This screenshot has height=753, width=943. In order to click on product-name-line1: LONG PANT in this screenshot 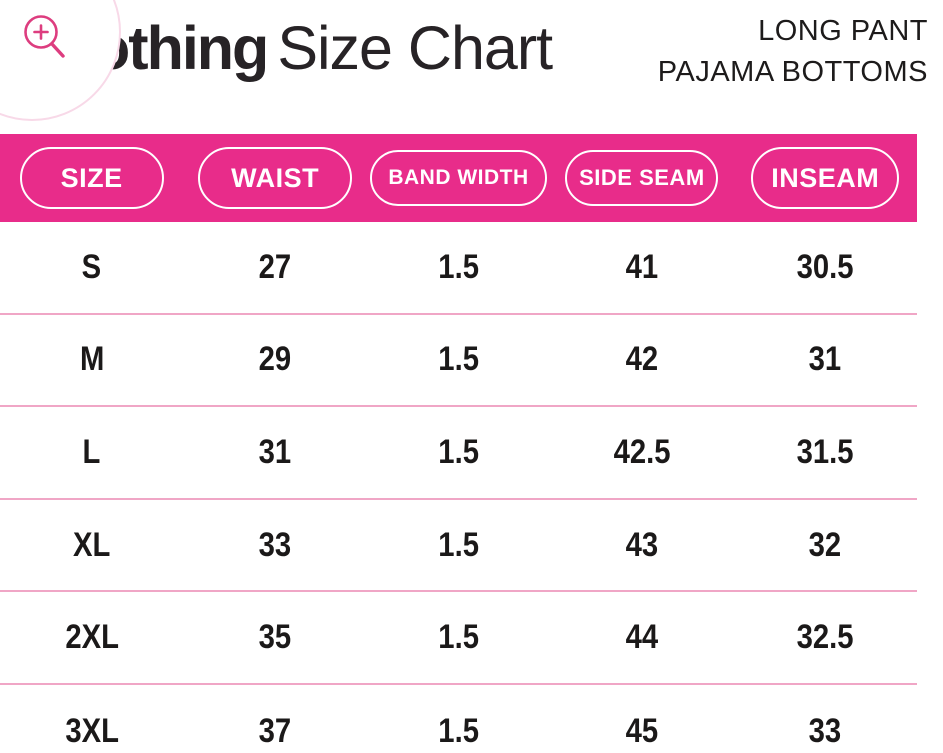, I will do `click(843, 31)`.